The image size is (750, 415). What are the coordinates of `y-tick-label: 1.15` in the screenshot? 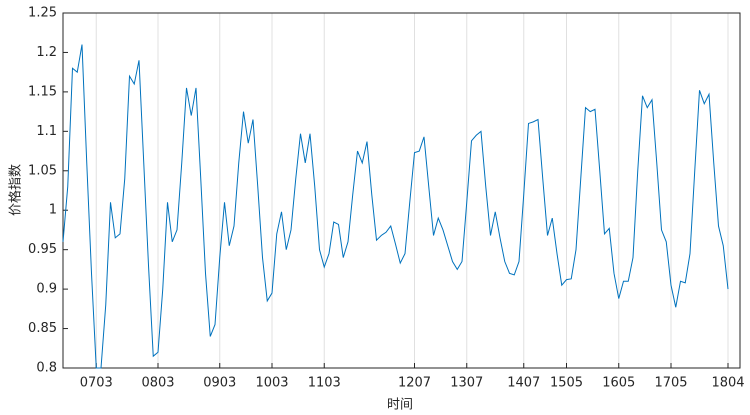 It's located at (42, 91).